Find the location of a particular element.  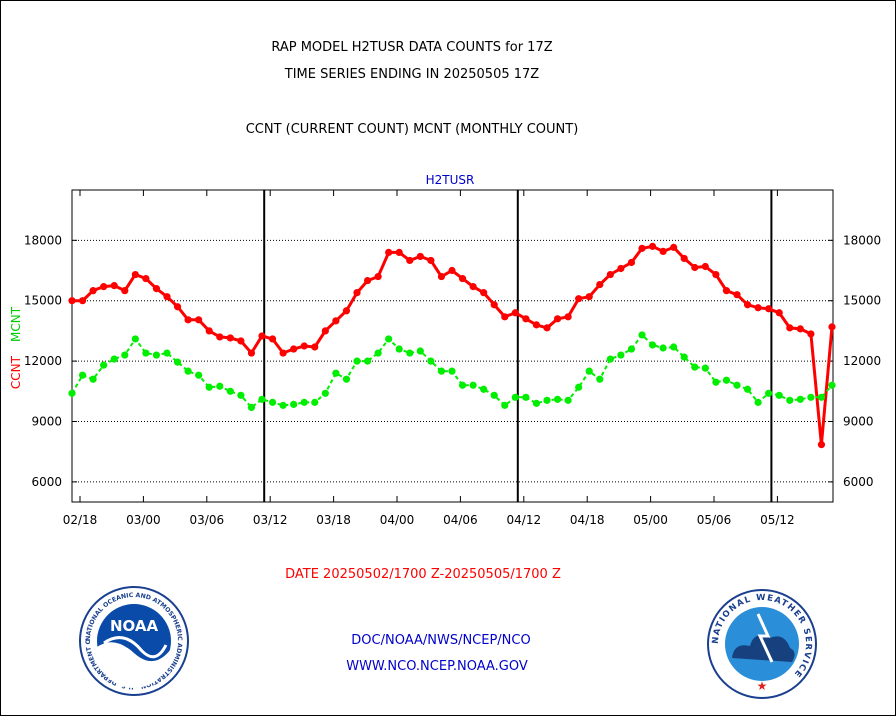

title-line1: RAP MODEL H2TUSR DATA COUNTS for 17Z is located at coordinates (411, 47).